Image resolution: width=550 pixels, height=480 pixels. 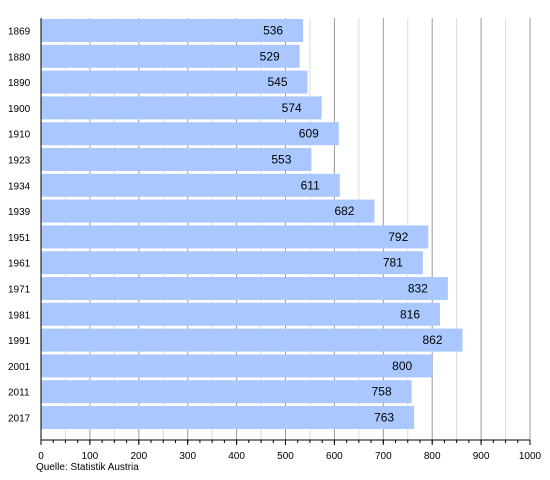 I want to click on value-label: 800, so click(x=402, y=366).